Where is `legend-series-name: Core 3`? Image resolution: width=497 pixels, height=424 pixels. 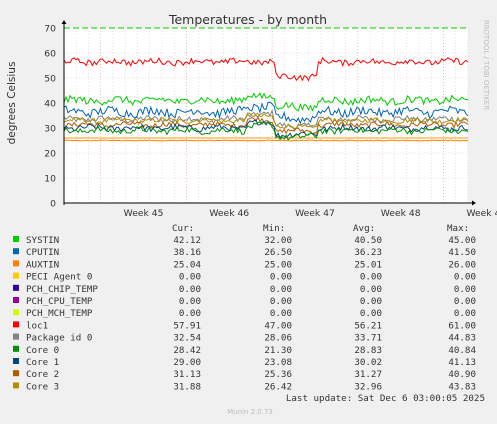
legend-series-name: Core 3 is located at coordinates (42, 386).